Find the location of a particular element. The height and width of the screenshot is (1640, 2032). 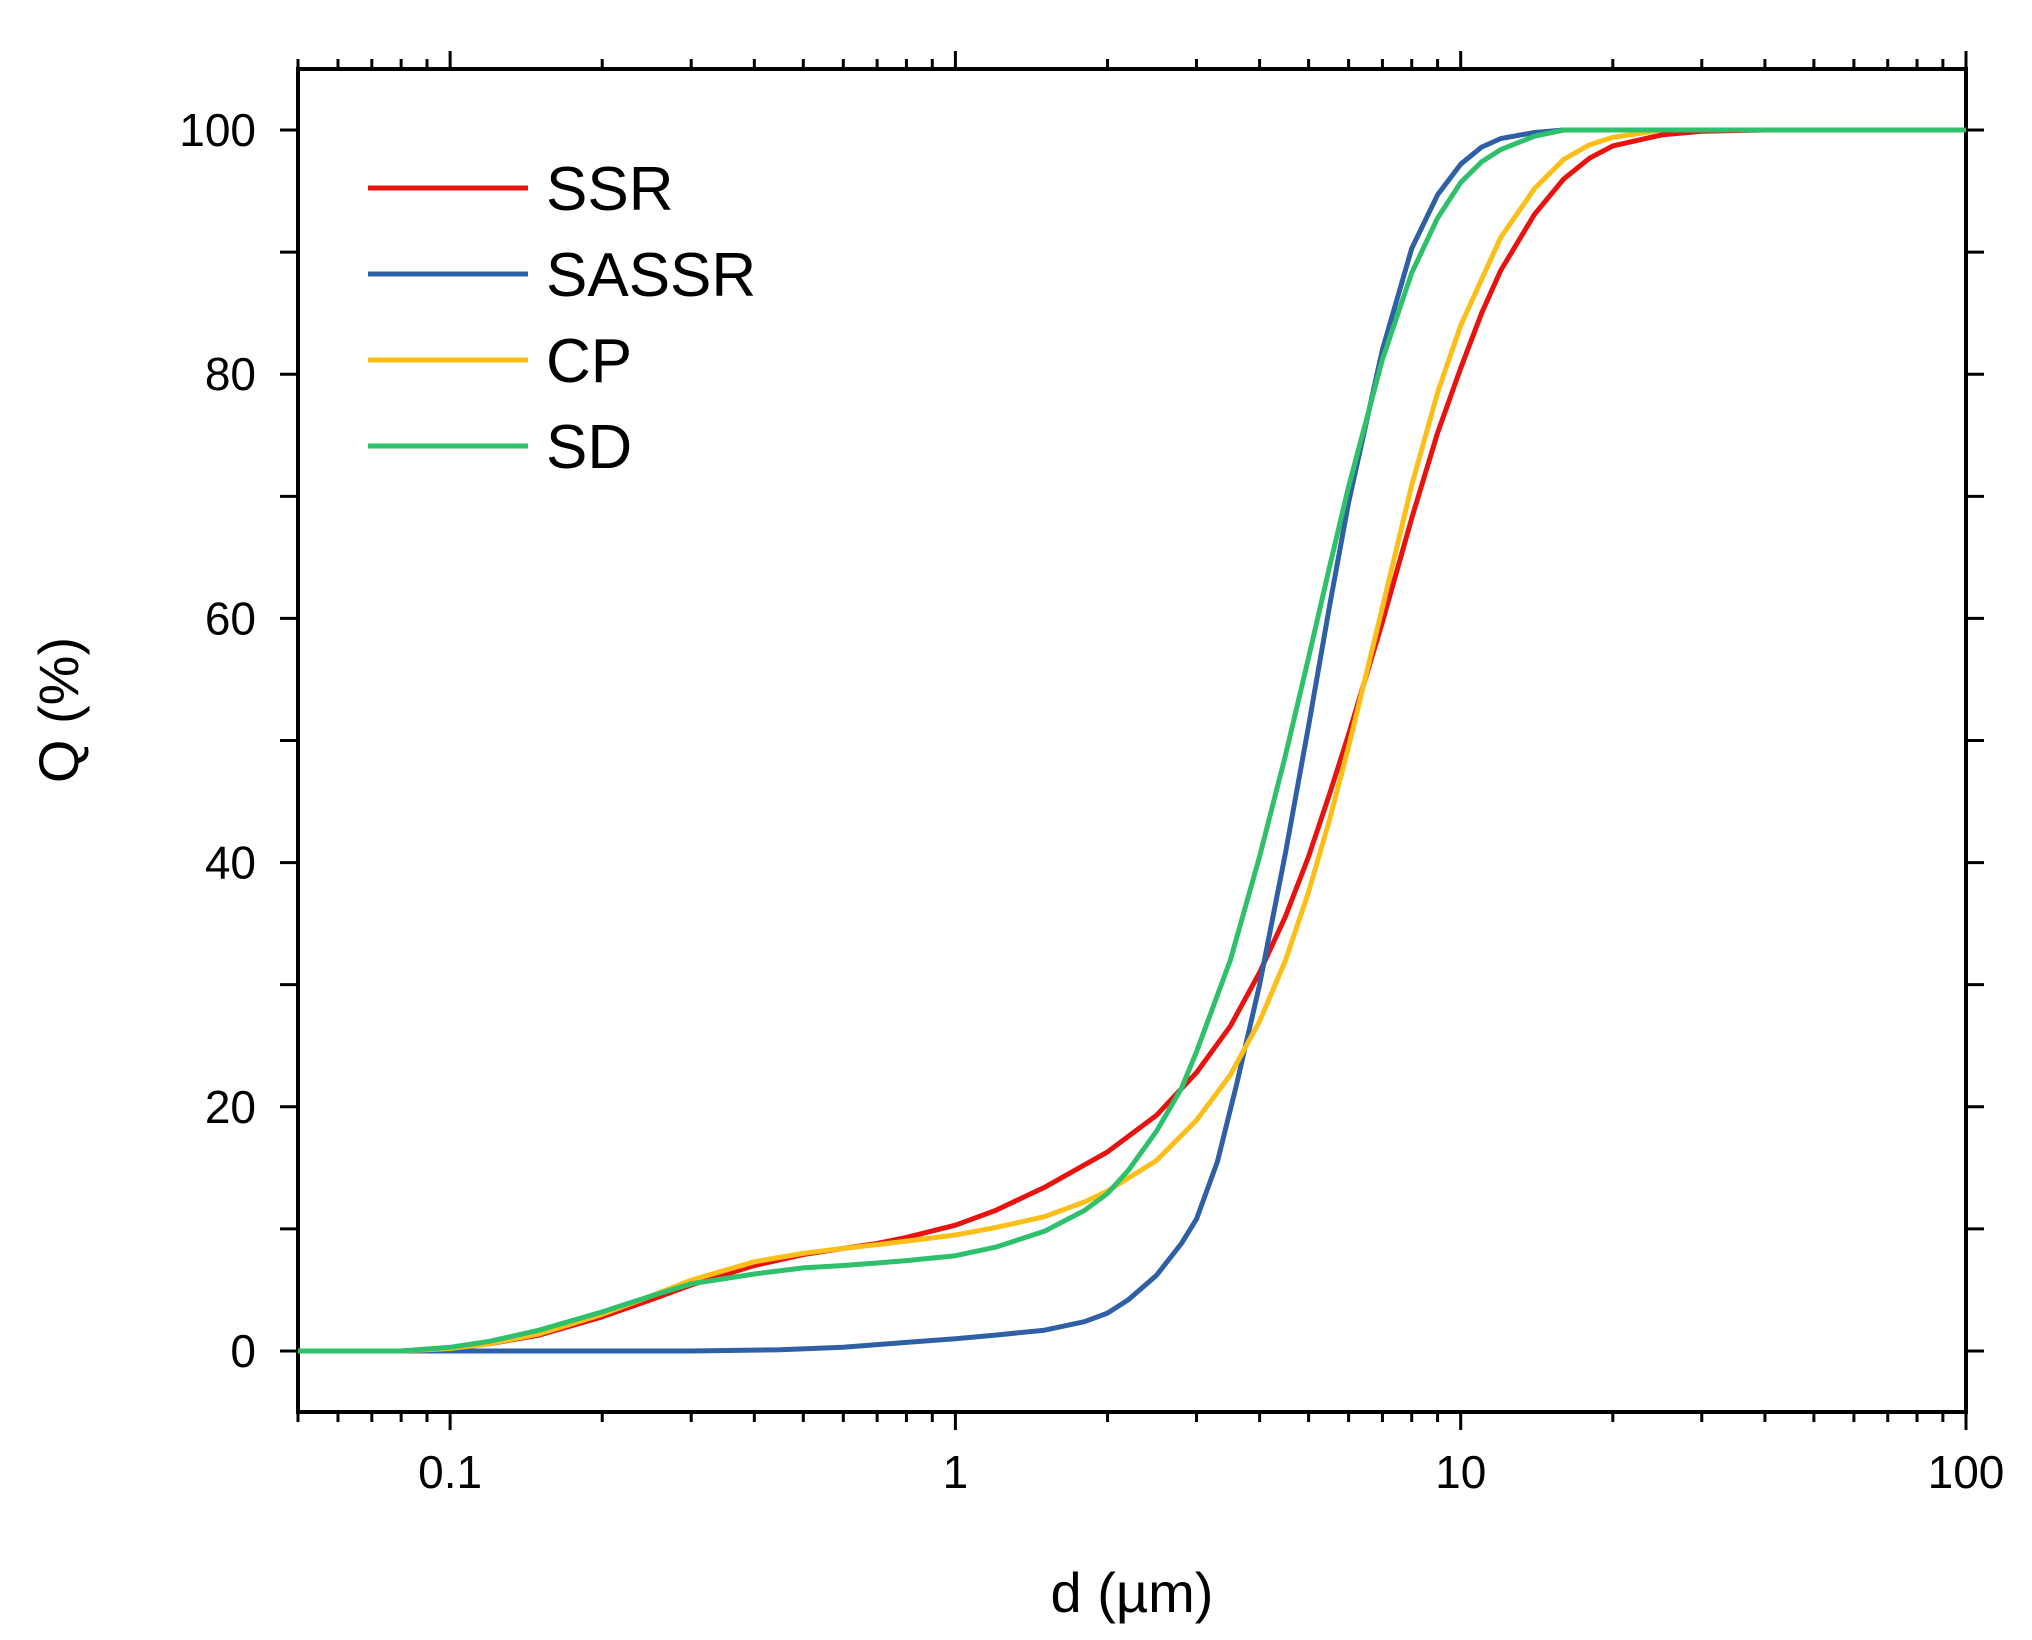

legend-label-ssr: SSR is located at coordinates (609, 189).